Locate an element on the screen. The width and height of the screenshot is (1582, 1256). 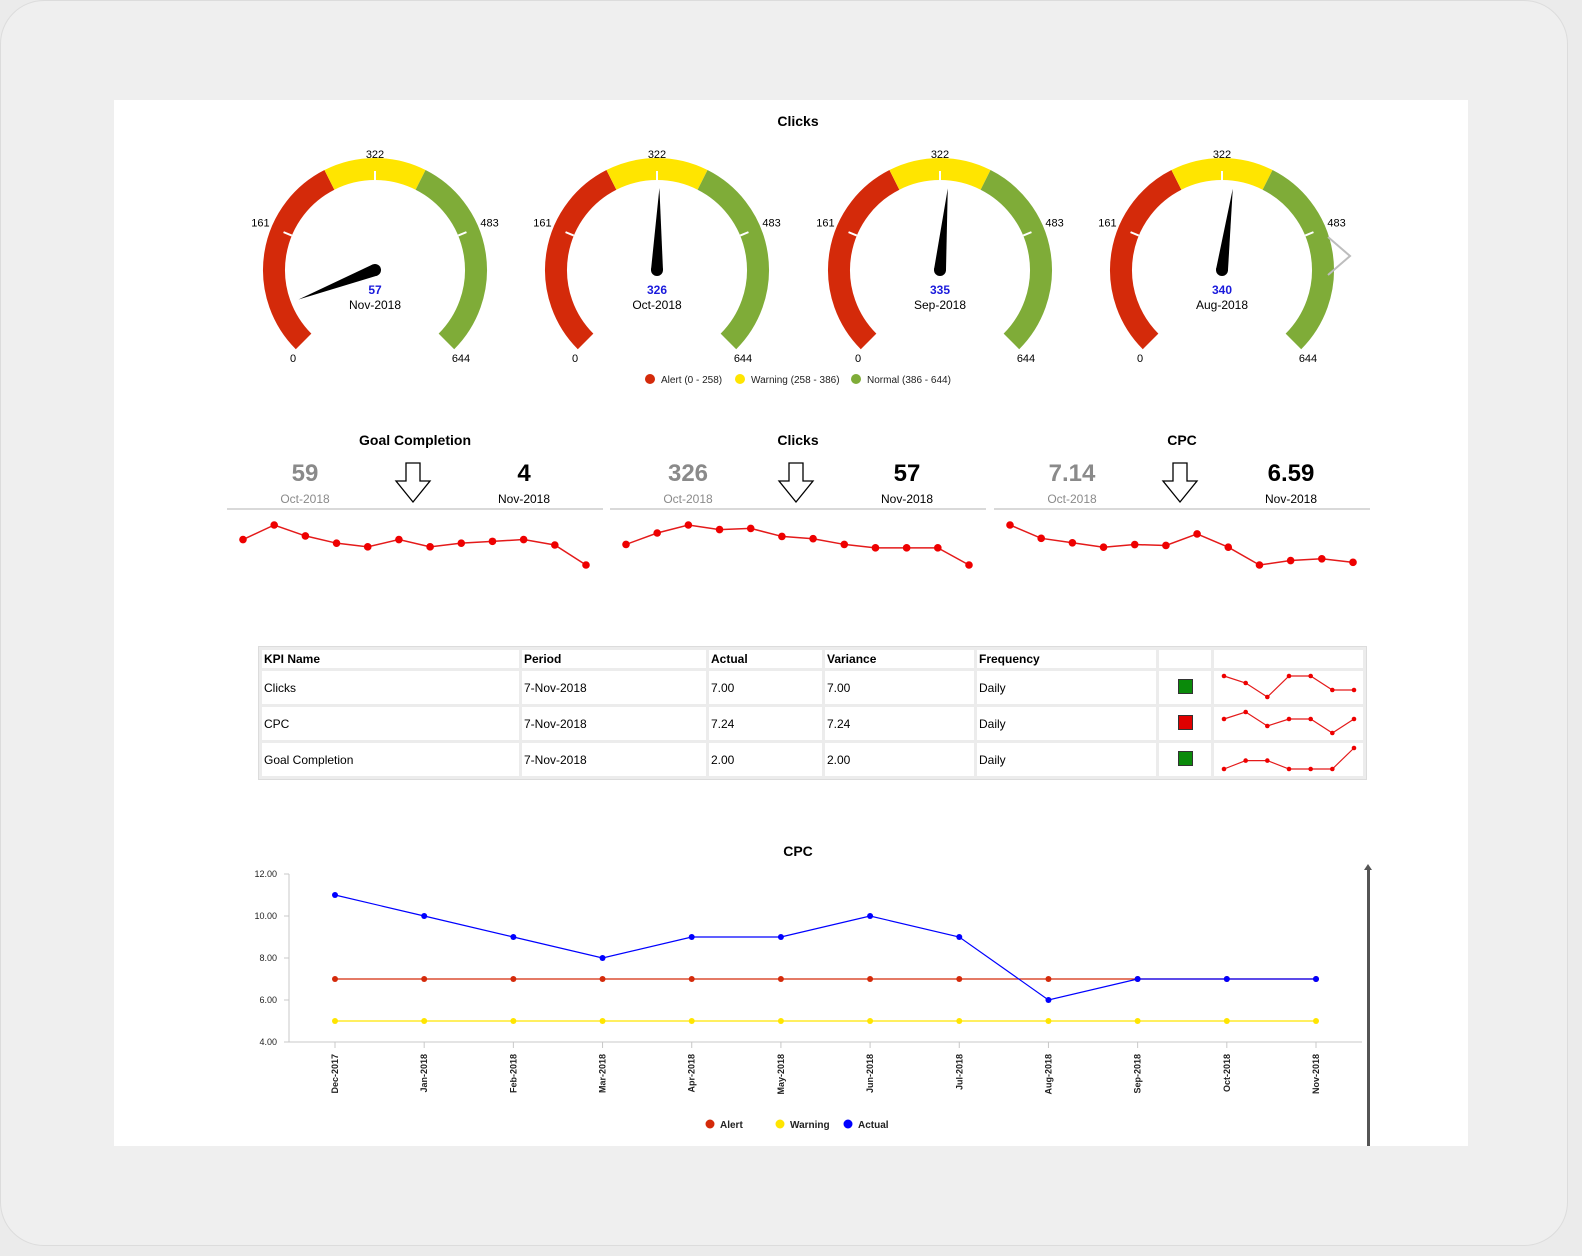
x-tick-label: Aug-2018 is located at coordinates (1048, 1074).